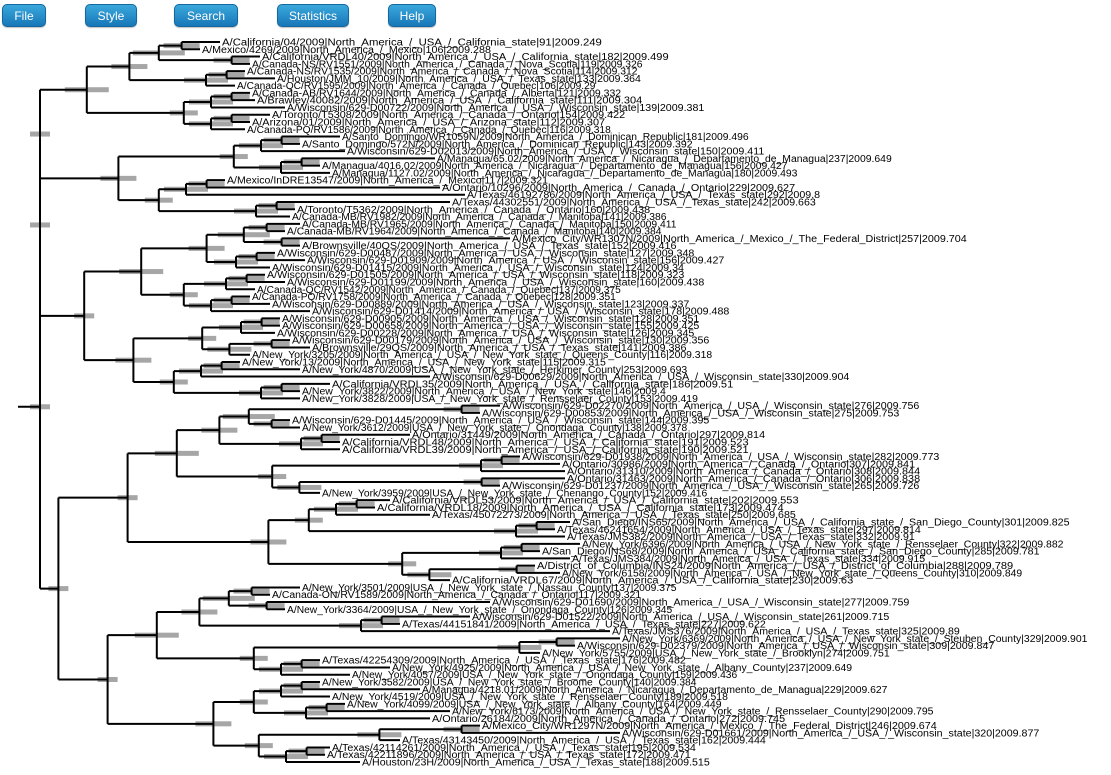 The width and height of the screenshot is (1111, 775). Describe the element at coordinates (24, 15) in the screenshot. I see `file-menu-button: File` at that location.